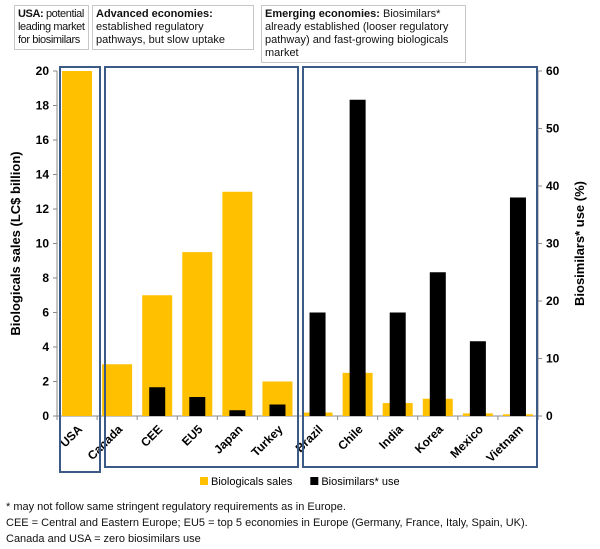 The width and height of the screenshot is (600, 549). What do you see at coordinates (466, 441) in the screenshot?
I see `x-tick-label: Mexico` at bounding box center [466, 441].